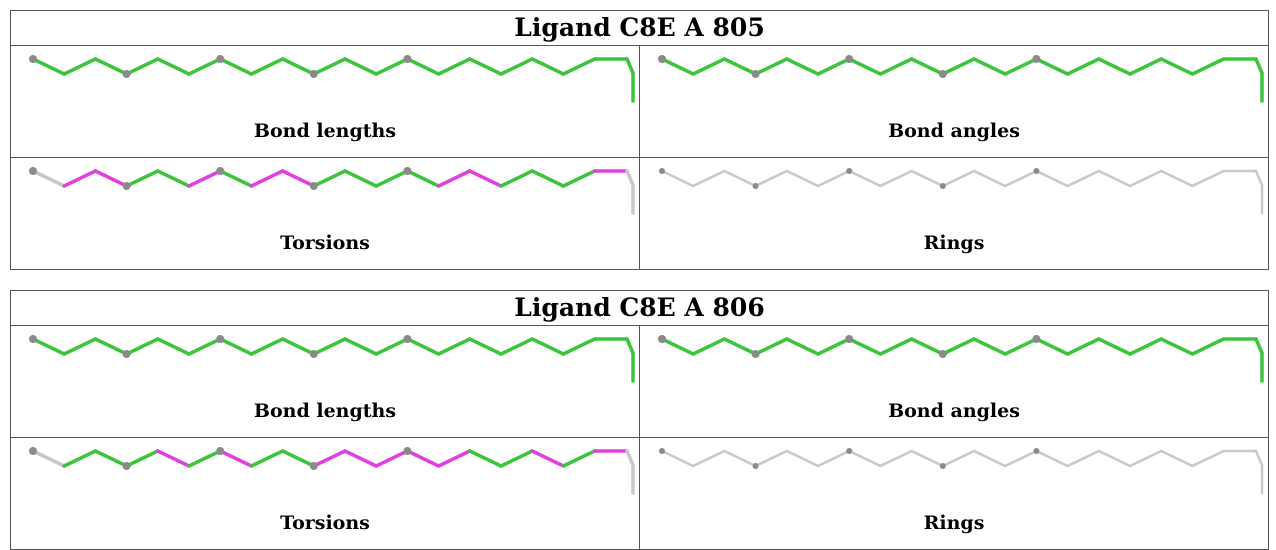  I want to click on bond-lengths-panel: Bond lengths, so click(325, 101).